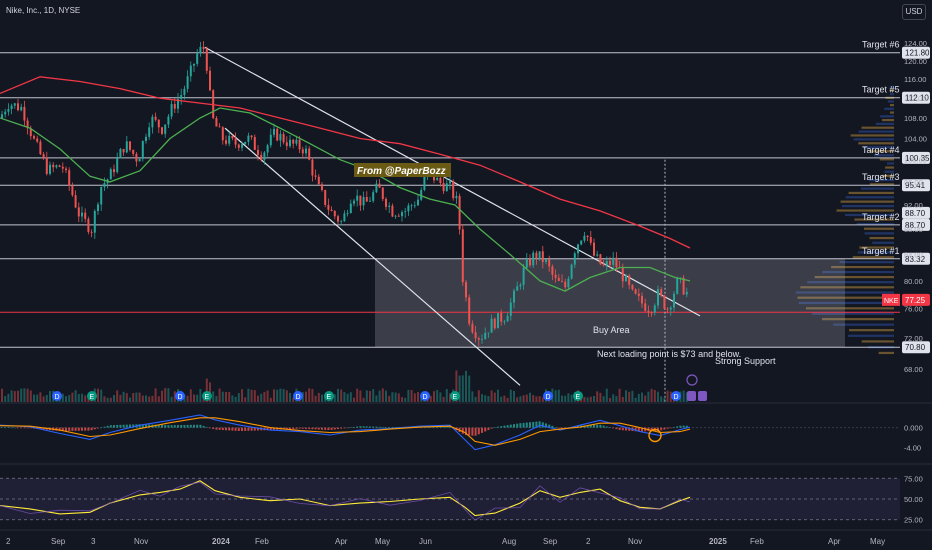 This screenshot has width=932, height=550. I want to click on y-tick-label: 68.00, so click(913, 369).